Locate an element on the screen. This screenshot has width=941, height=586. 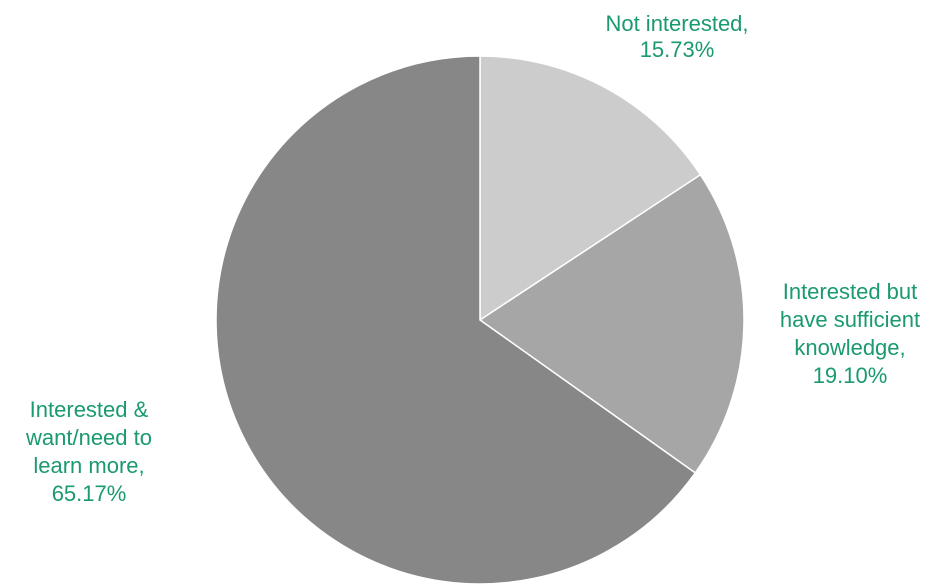
slice-label-line: Interested but is located at coordinates (850, 291).